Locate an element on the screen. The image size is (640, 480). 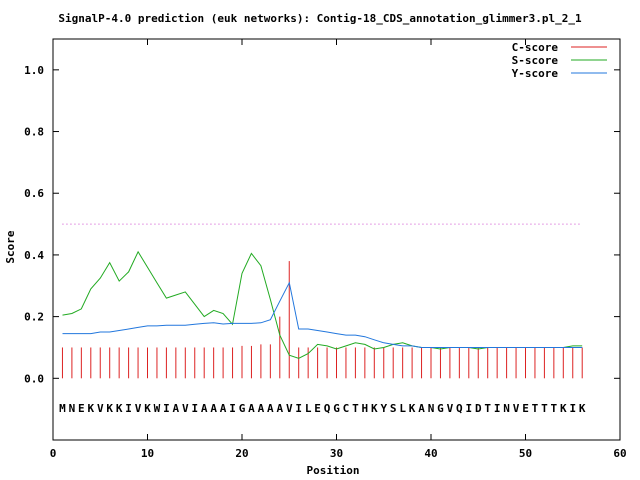
x-tick-label: 20 is located at coordinates (241, 453).